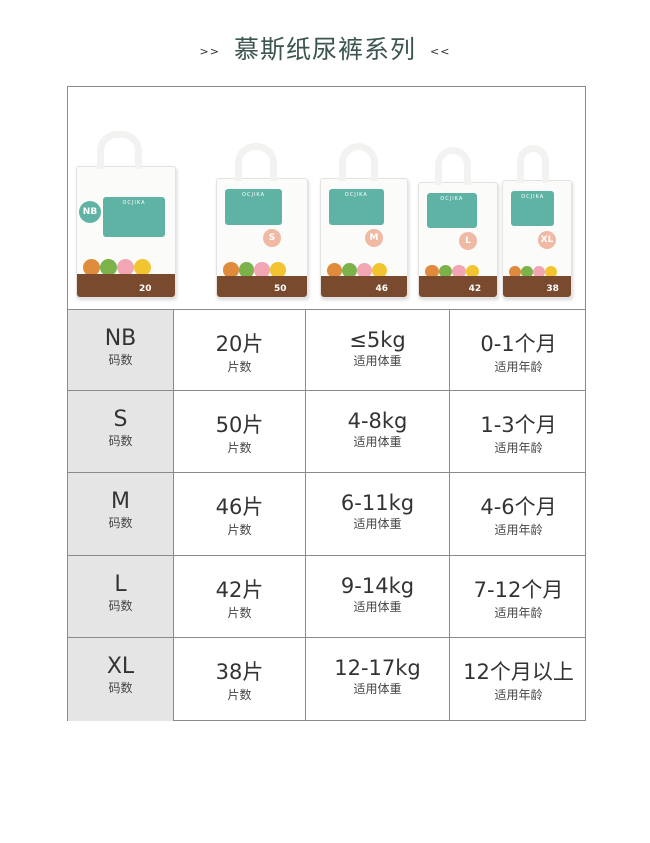  I want to click on pieces-cell-value: 42片, so click(239, 590).